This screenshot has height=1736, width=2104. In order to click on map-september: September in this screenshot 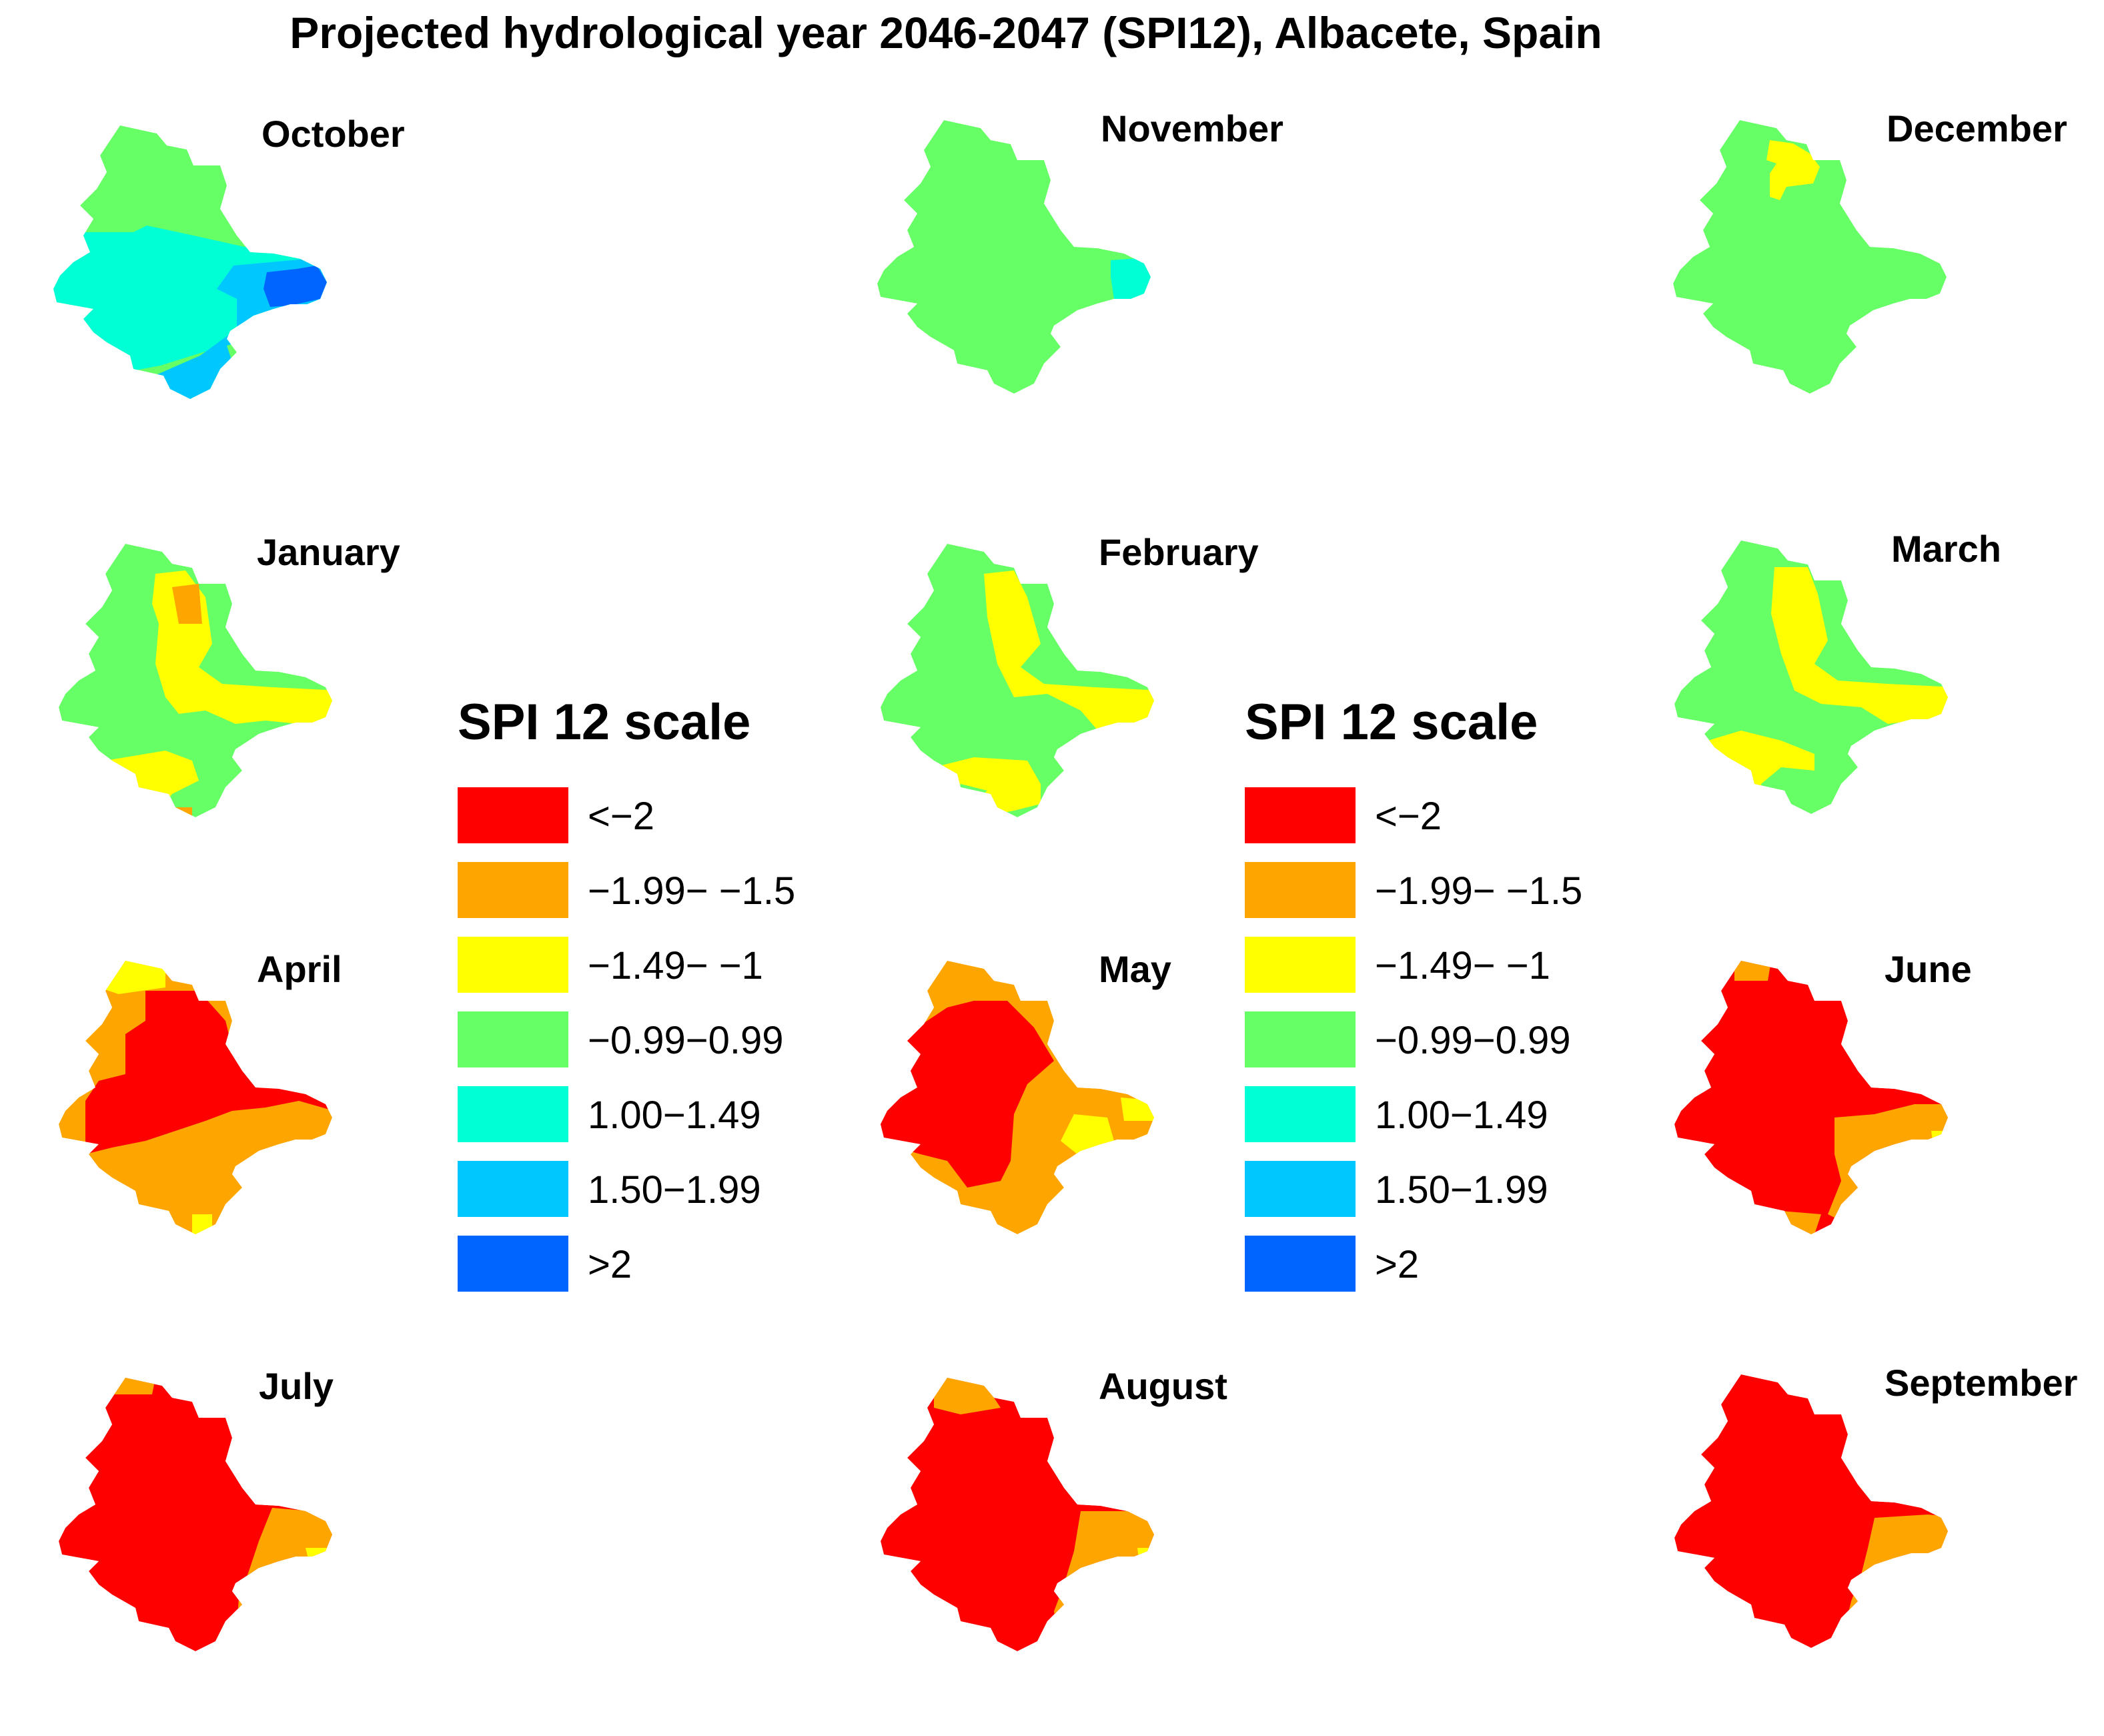, I will do `click(1875, 1505)`.